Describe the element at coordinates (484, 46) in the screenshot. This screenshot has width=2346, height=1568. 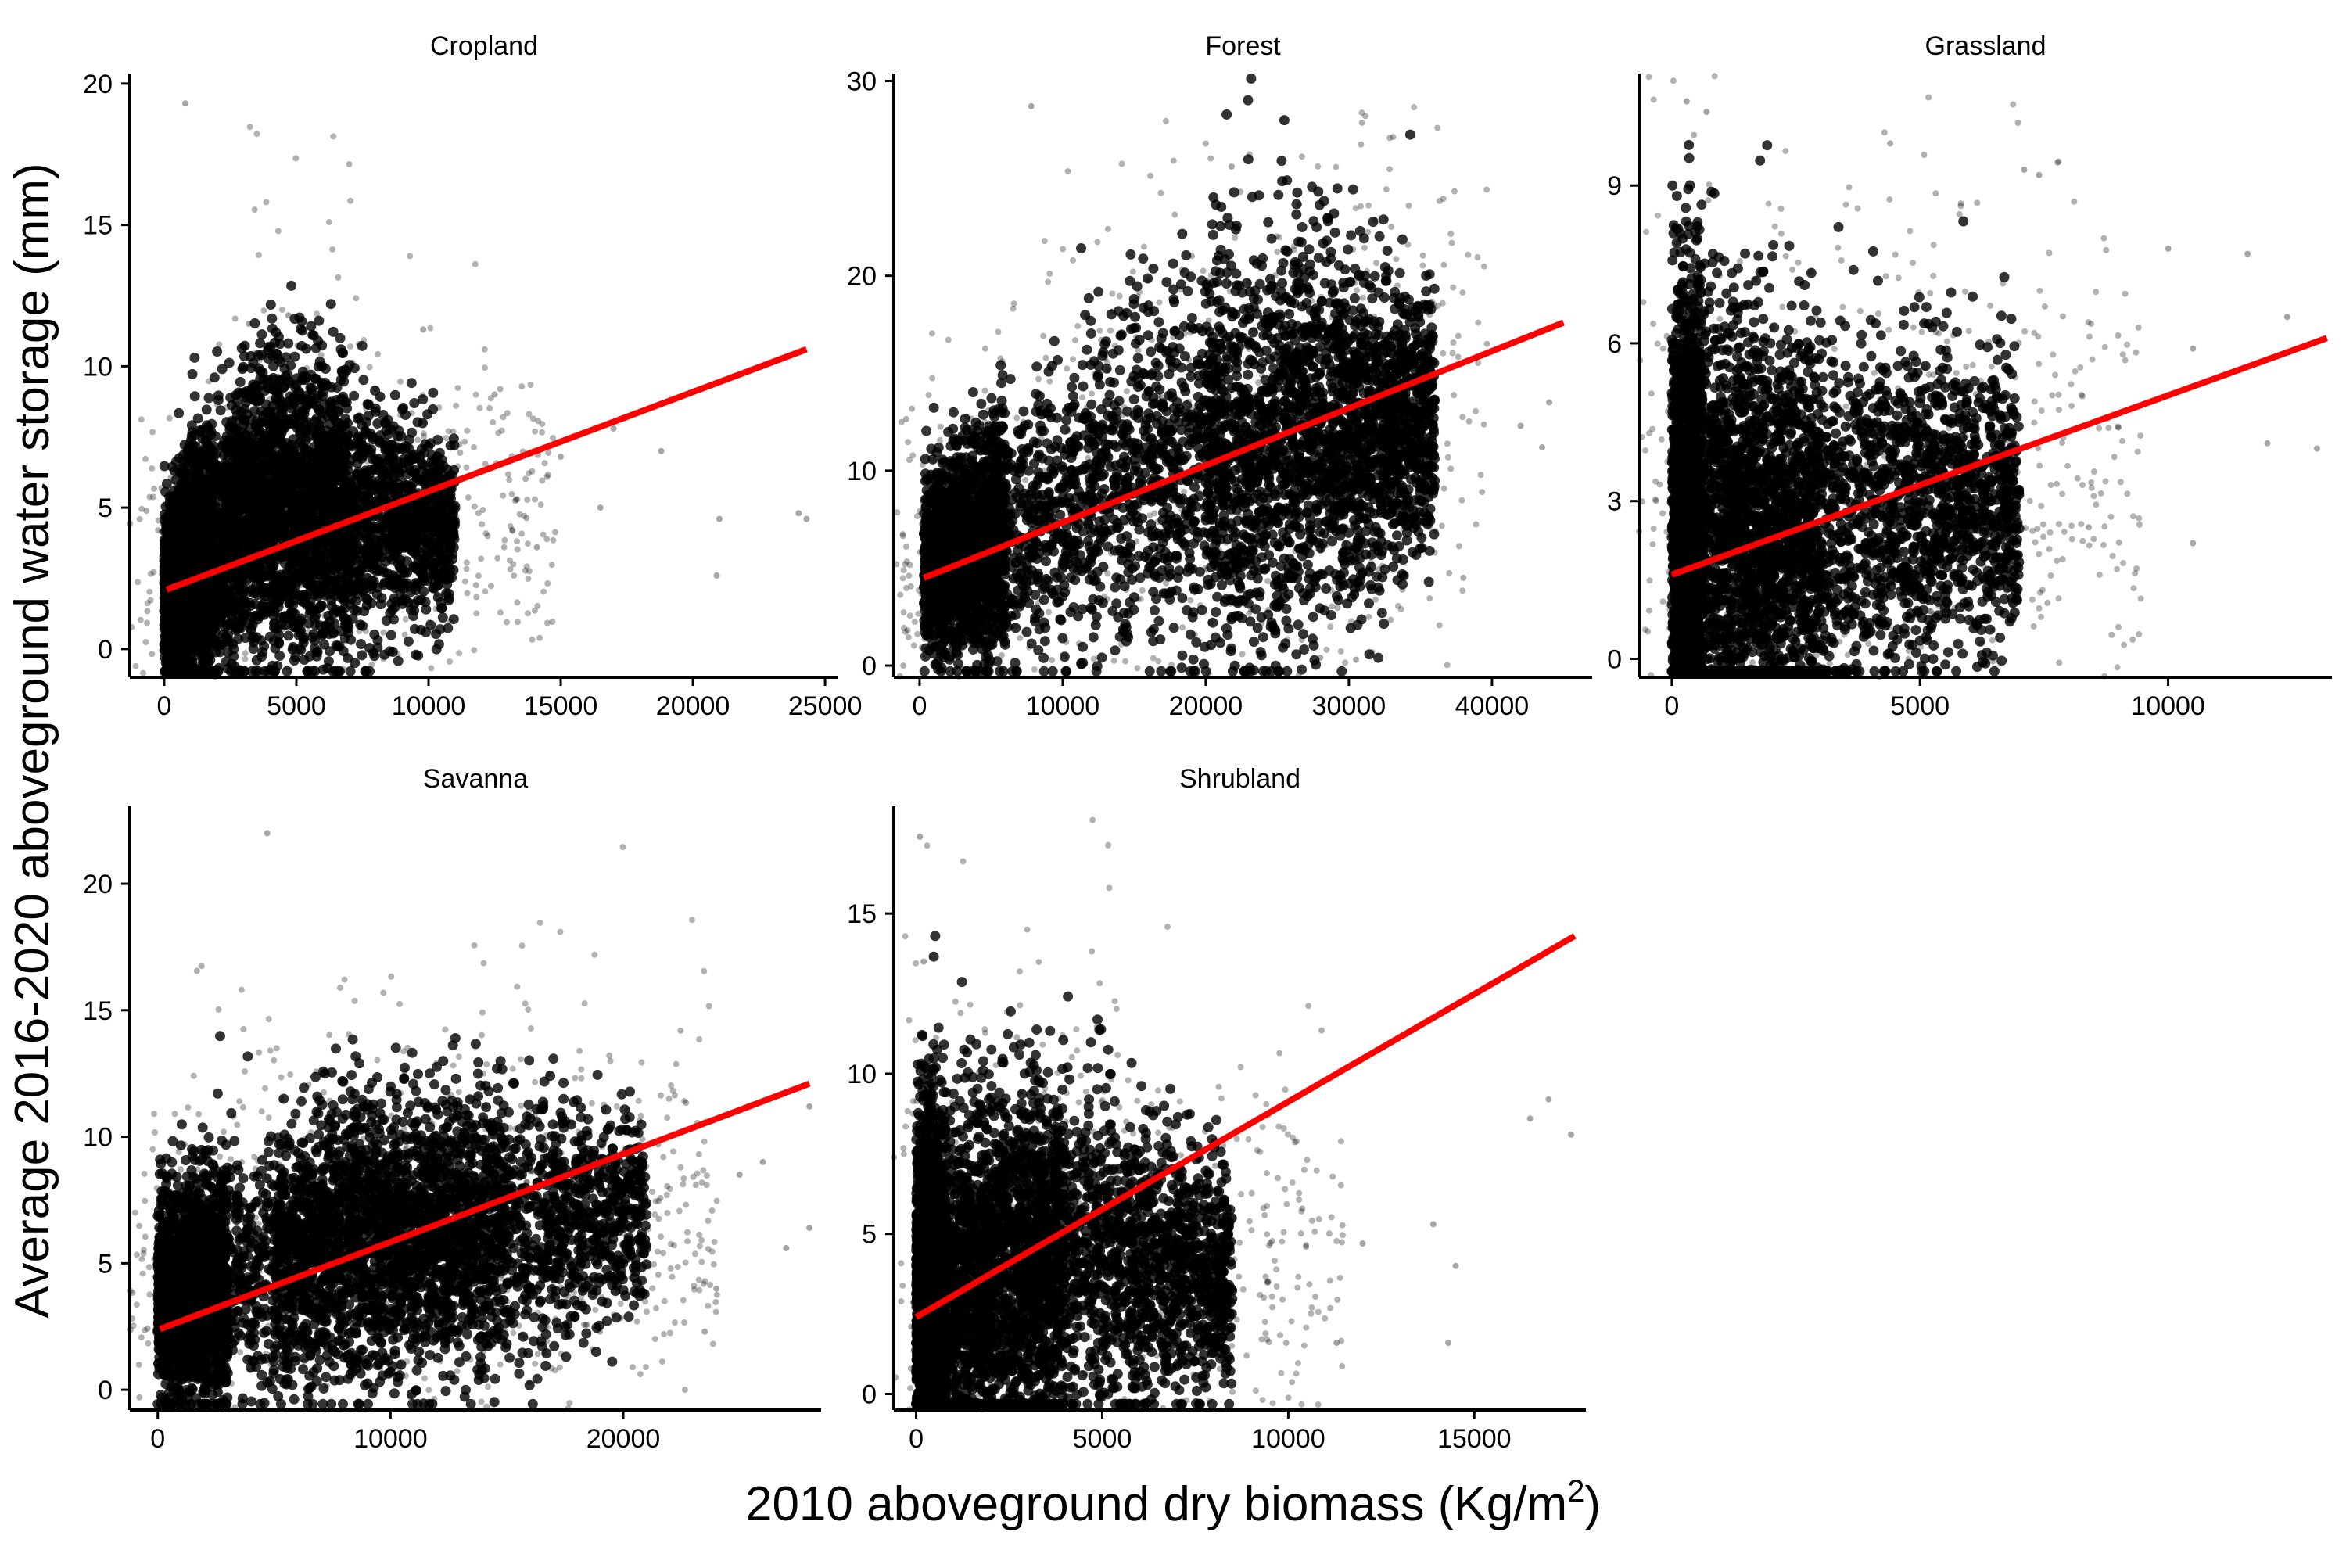
I see `facet-title-cropland: Cropland` at that location.